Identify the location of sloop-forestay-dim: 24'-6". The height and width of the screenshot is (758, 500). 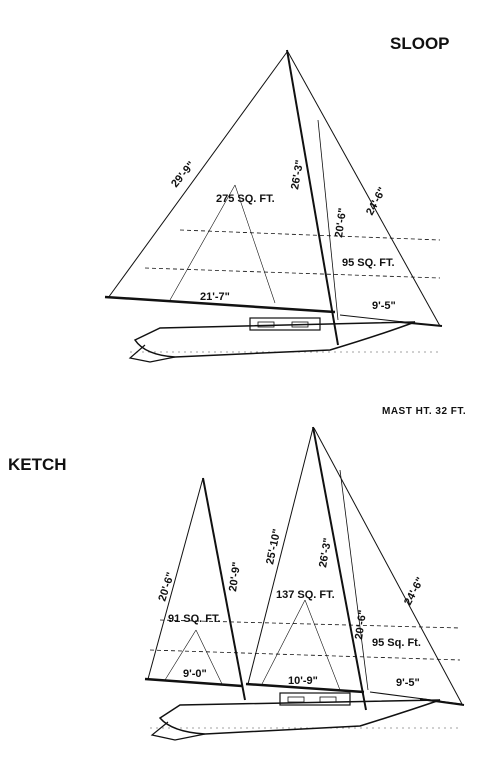
(376, 201).